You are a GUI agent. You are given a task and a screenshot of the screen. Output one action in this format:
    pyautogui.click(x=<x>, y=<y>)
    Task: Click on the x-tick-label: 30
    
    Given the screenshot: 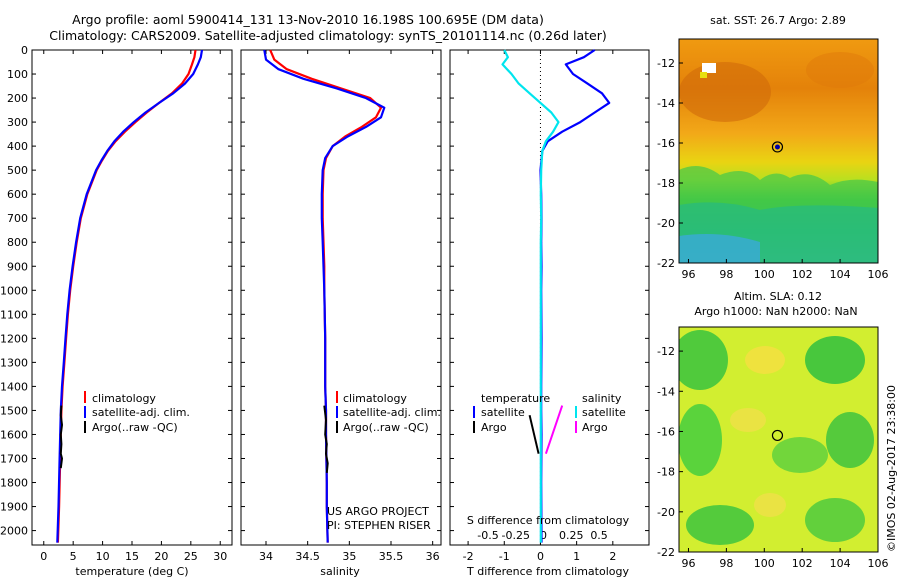 What is the action you would take?
    pyautogui.click(x=220, y=556)
    